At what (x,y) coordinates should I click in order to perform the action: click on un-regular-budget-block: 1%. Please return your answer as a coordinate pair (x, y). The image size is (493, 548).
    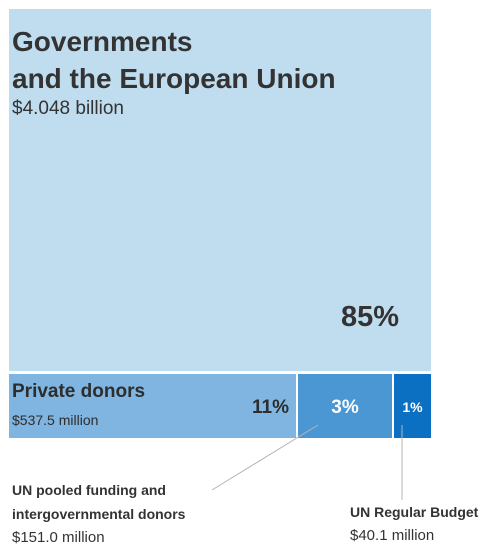
    Looking at the image, I should click on (412, 406).